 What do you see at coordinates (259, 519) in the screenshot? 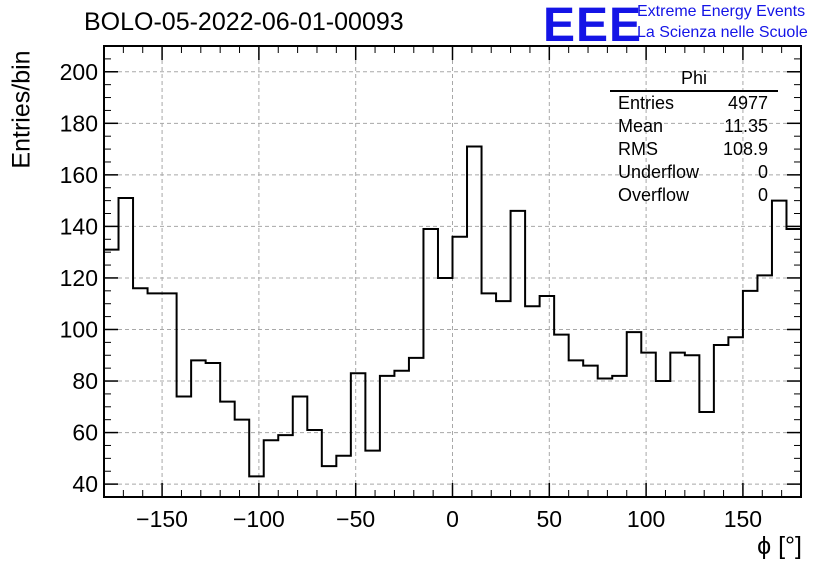
I see `x-tick-label: −100` at bounding box center [259, 519].